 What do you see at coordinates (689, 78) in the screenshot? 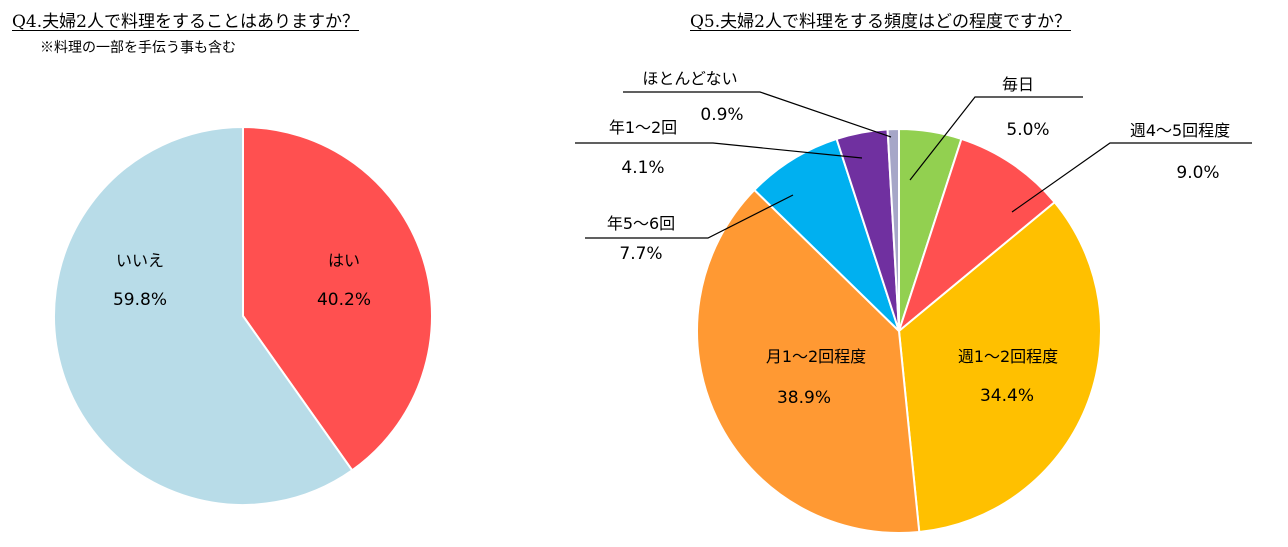
I see `q5-slice-label-6: ほとんどない` at bounding box center [689, 78].